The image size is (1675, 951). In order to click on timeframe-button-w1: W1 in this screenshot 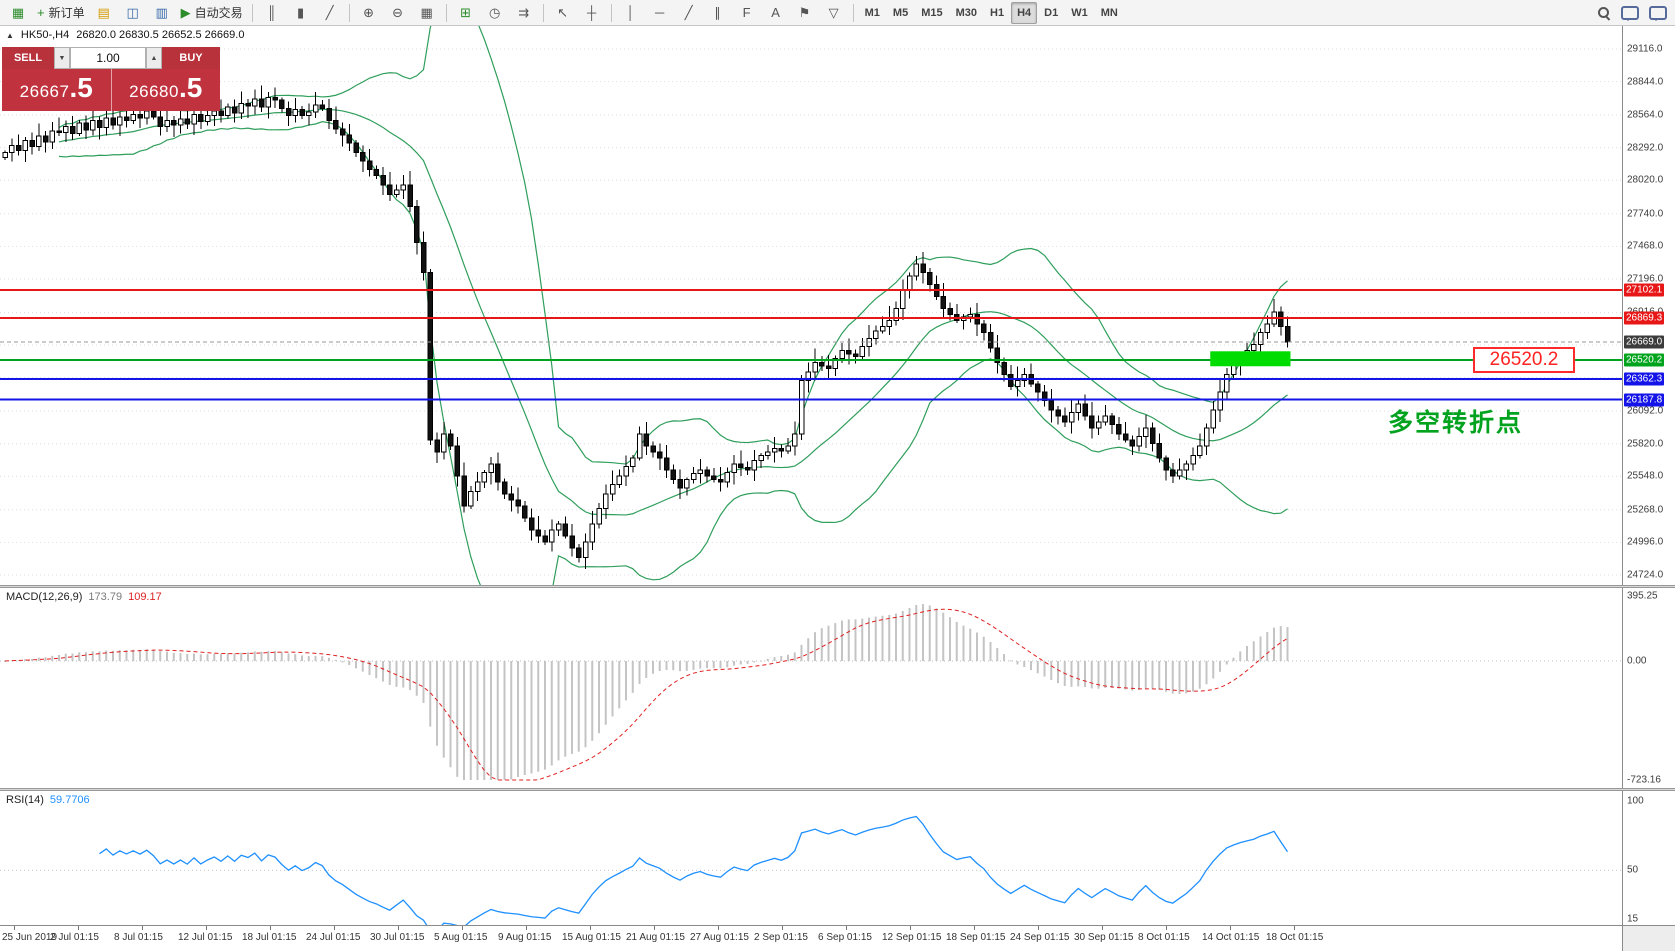, I will do `click(1079, 12)`.